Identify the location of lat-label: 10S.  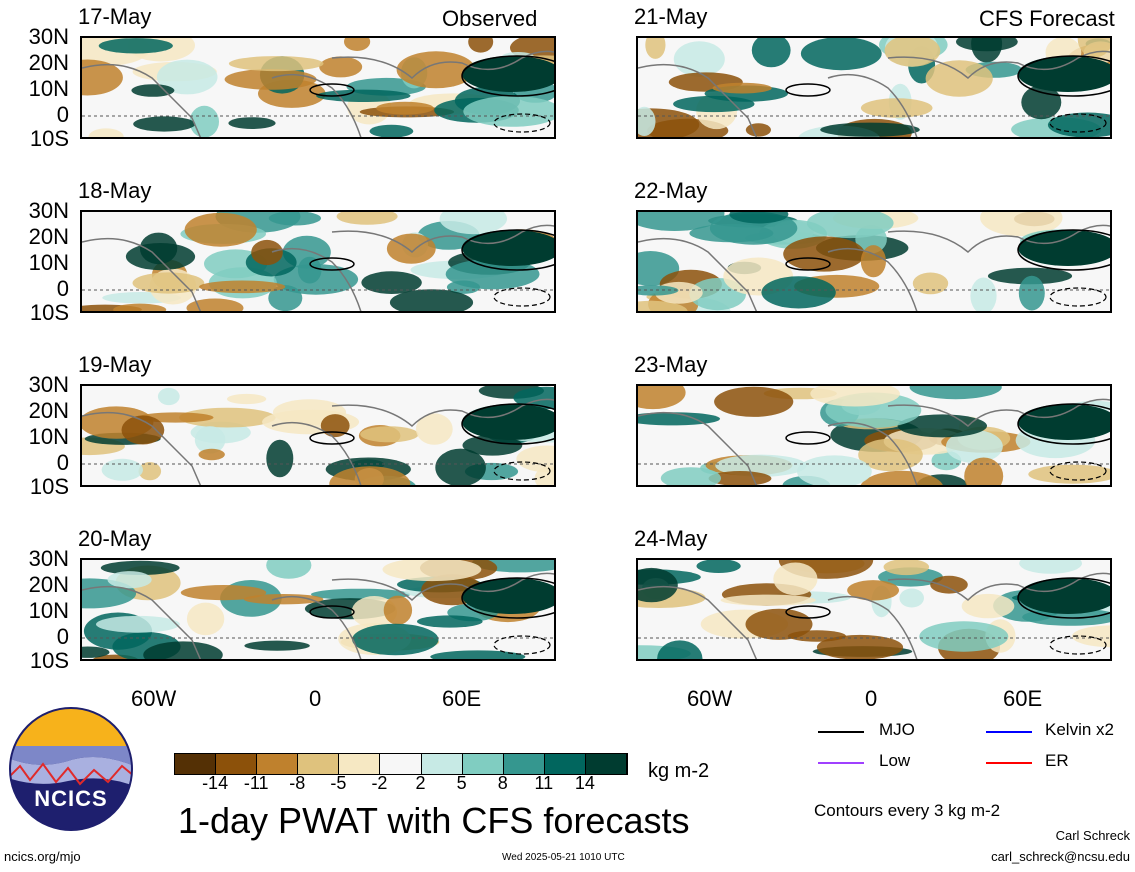
(49, 312).